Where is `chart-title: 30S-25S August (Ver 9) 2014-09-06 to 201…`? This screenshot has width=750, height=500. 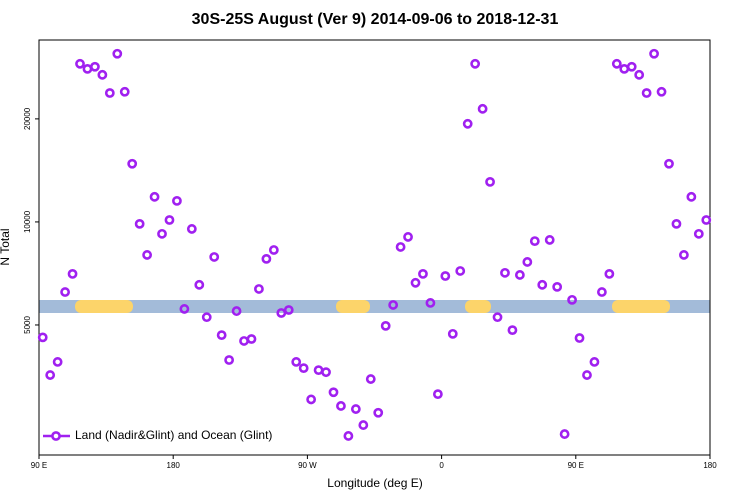 chart-title: 30S-25S August (Ver 9) 2014-09-06 to 201… is located at coordinates (375, 19).